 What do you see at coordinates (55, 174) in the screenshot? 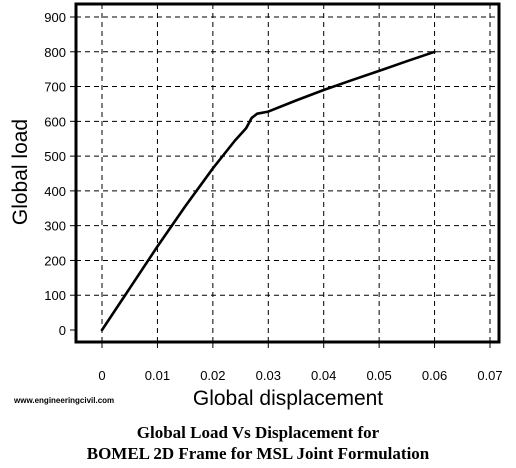
I see `y-tick-labels: 0 100 200 300 400 500 600 700 800 900` at bounding box center [55, 174].